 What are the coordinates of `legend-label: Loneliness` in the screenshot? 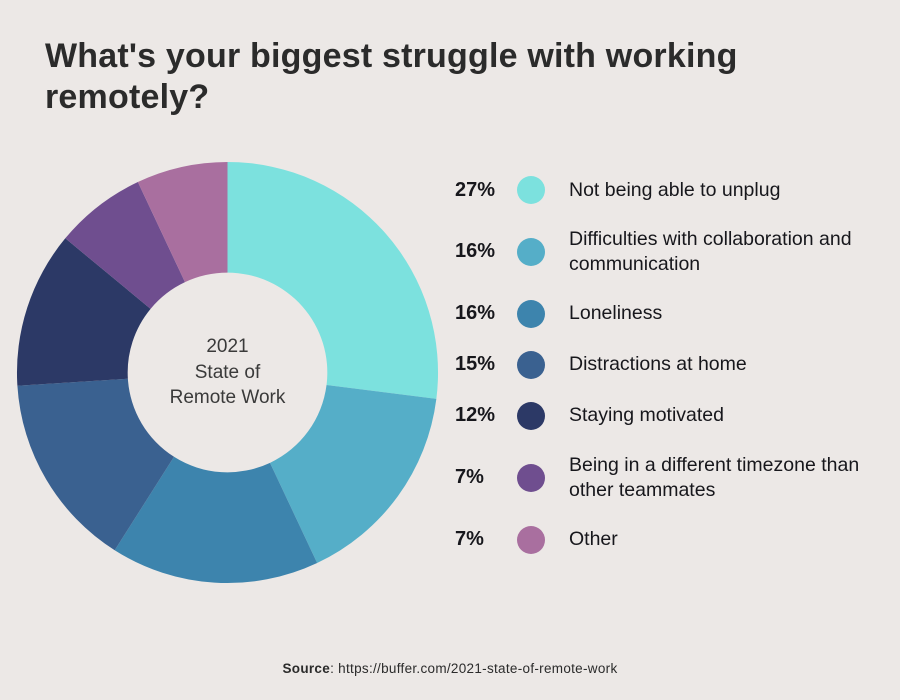 It's located at (616, 313).